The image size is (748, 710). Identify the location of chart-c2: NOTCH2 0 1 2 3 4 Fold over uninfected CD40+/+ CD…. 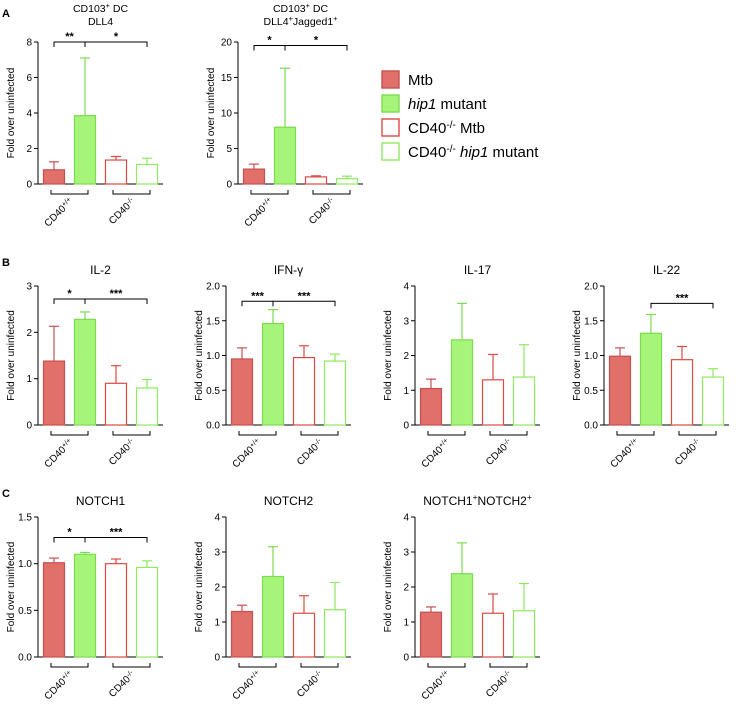
(272, 598).